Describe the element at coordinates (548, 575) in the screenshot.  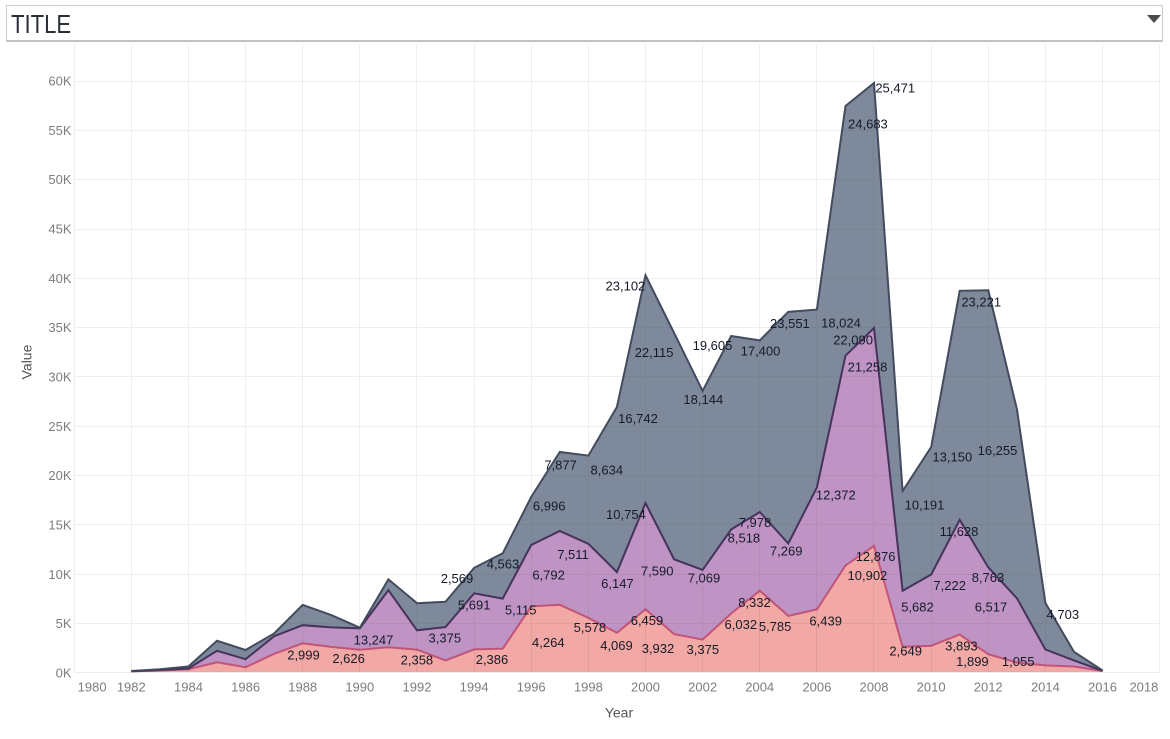
I see `svg-text: 6,792` at that location.